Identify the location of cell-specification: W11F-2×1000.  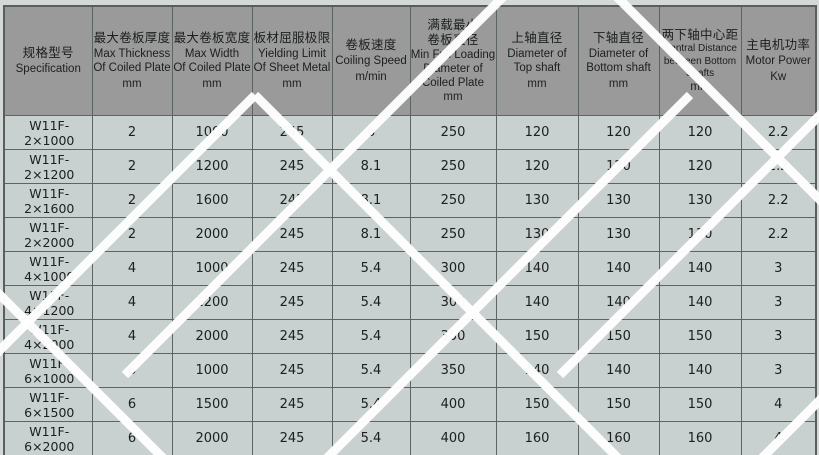
(48, 132).